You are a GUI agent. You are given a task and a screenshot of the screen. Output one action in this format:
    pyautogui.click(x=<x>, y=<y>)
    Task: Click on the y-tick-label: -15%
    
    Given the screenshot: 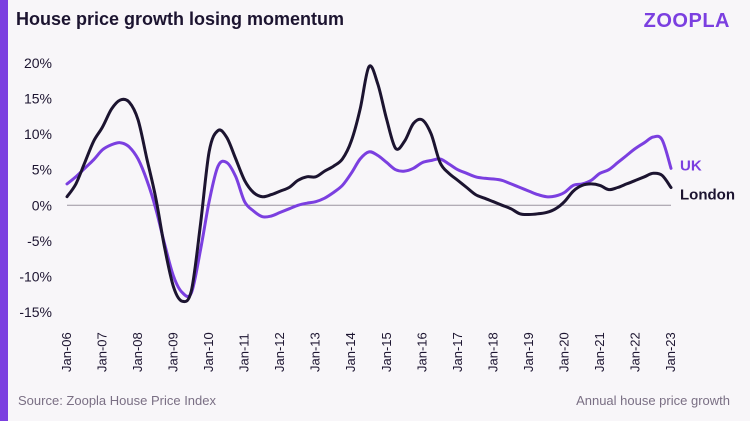 What is the action you would take?
    pyautogui.click(x=35, y=312)
    